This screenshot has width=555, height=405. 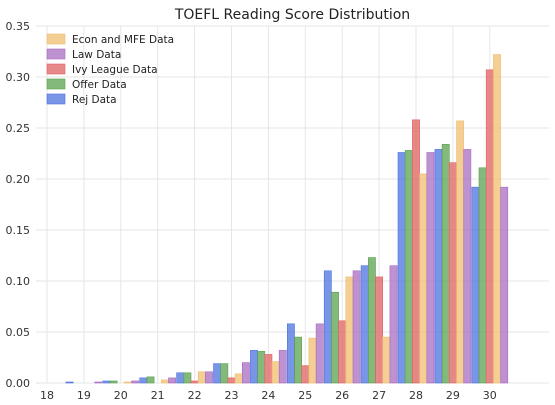 I want to click on y-tick-label: 0.05, so click(x=18, y=332).